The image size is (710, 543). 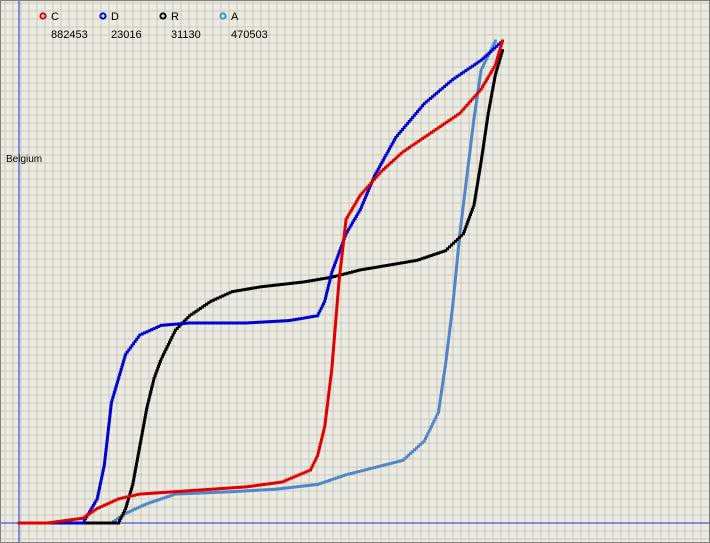 What do you see at coordinates (243, 26) in the screenshot?
I see `legend-item-a: A 470503` at bounding box center [243, 26].